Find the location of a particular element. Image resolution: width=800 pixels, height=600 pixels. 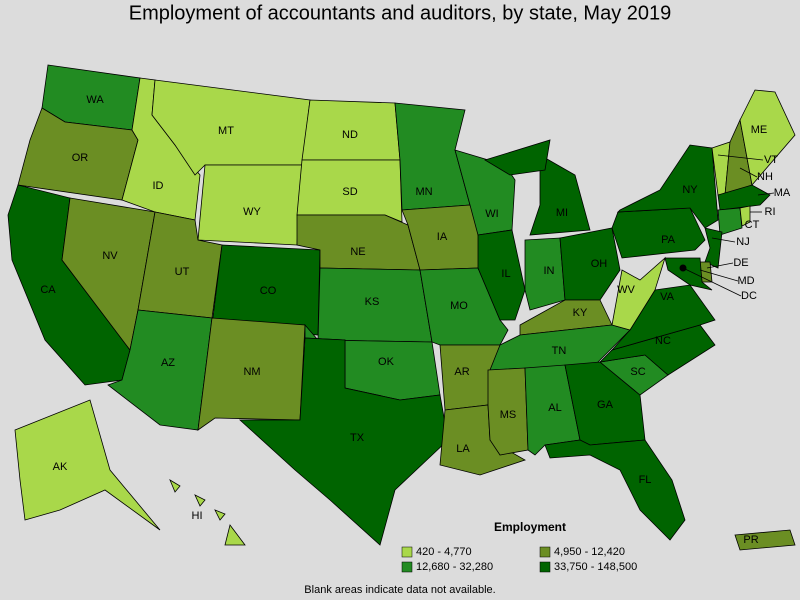

state-label: PA is located at coordinates (668, 240).